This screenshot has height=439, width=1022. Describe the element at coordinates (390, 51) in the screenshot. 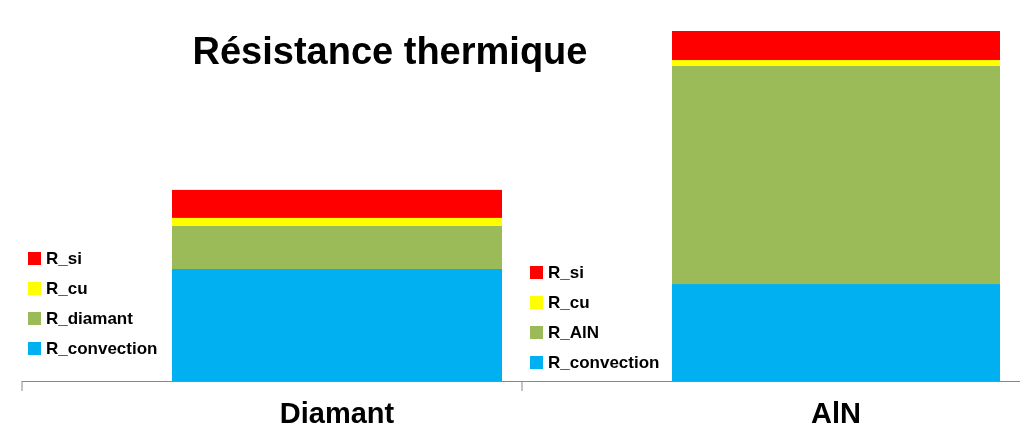

I see `chart-title: Résistance thermique` at that location.